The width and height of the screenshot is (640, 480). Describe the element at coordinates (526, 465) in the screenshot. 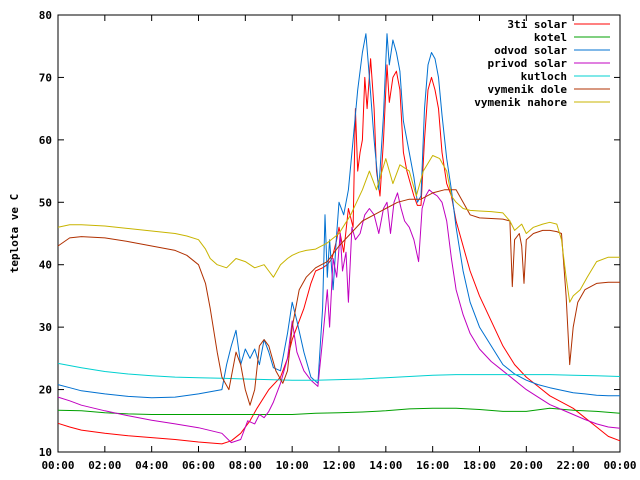

I see `x-tick-label: 20:00` at that location.